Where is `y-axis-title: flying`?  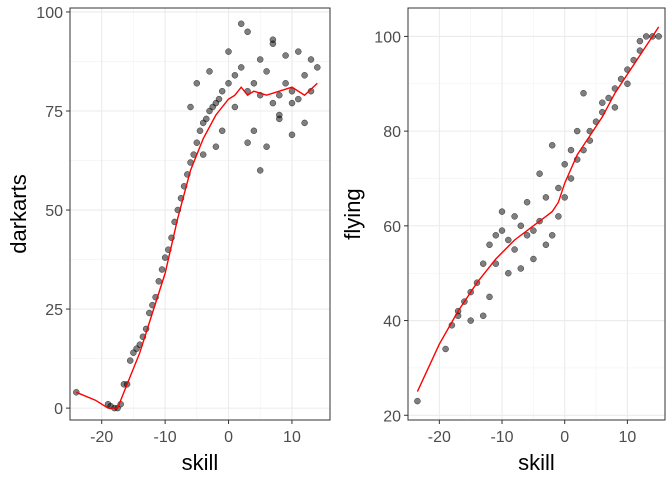 y-axis-title: flying is located at coordinates (352, 213).